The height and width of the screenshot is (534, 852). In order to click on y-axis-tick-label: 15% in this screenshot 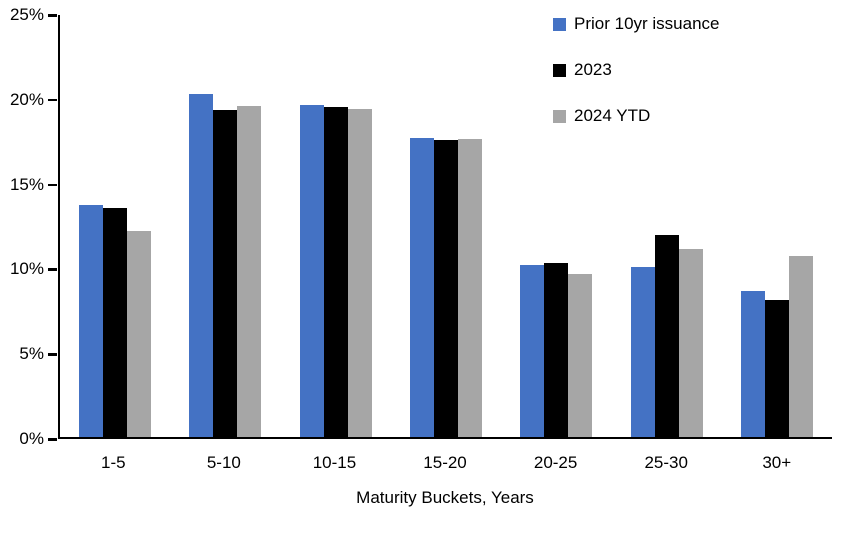, I will do `click(26, 184)`.